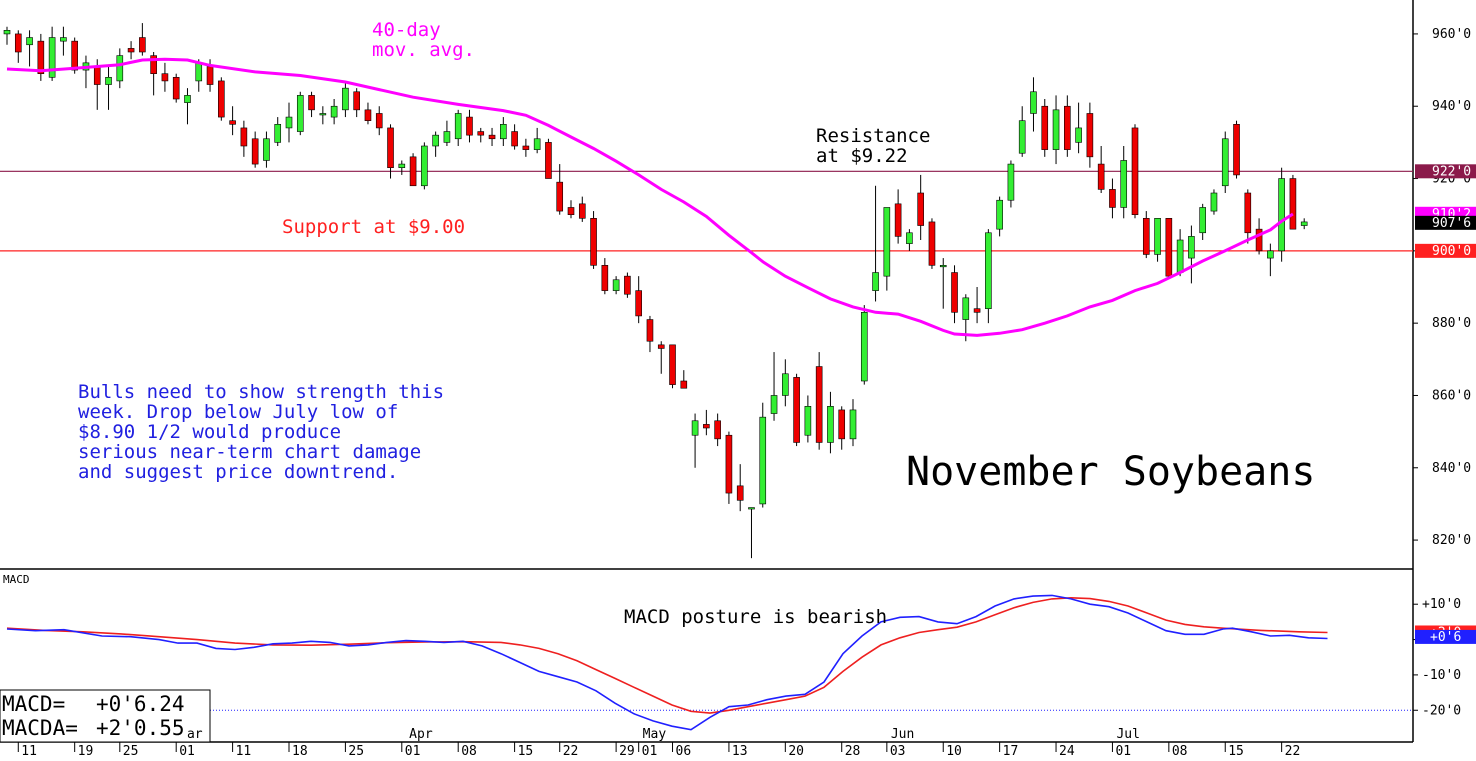 The image size is (1476, 761). What do you see at coordinates (1451, 323) in the screenshot?
I see `price-tick-label: 880'0` at bounding box center [1451, 323].